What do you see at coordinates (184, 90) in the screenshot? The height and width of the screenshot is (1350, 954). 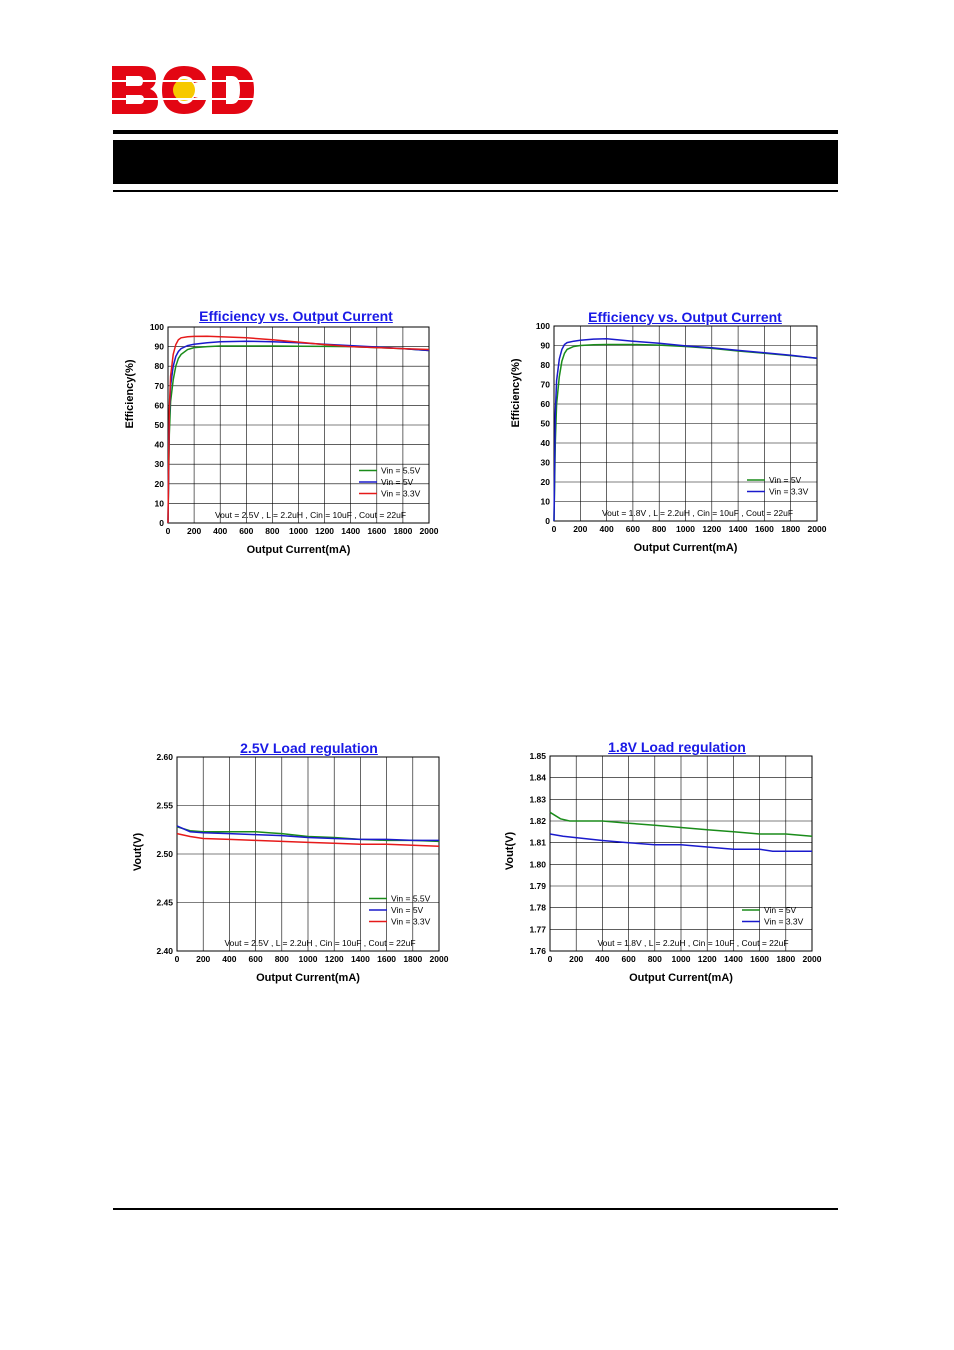 I see `bcd-logo` at bounding box center [184, 90].